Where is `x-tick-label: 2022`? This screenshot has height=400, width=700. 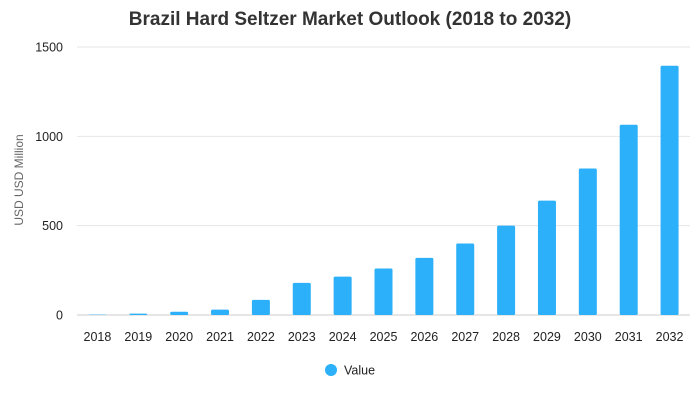 x-tick-label: 2022 is located at coordinates (261, 337).